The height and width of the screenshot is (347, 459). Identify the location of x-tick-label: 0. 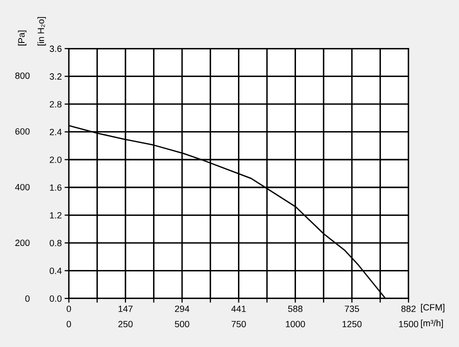
(69, 309).